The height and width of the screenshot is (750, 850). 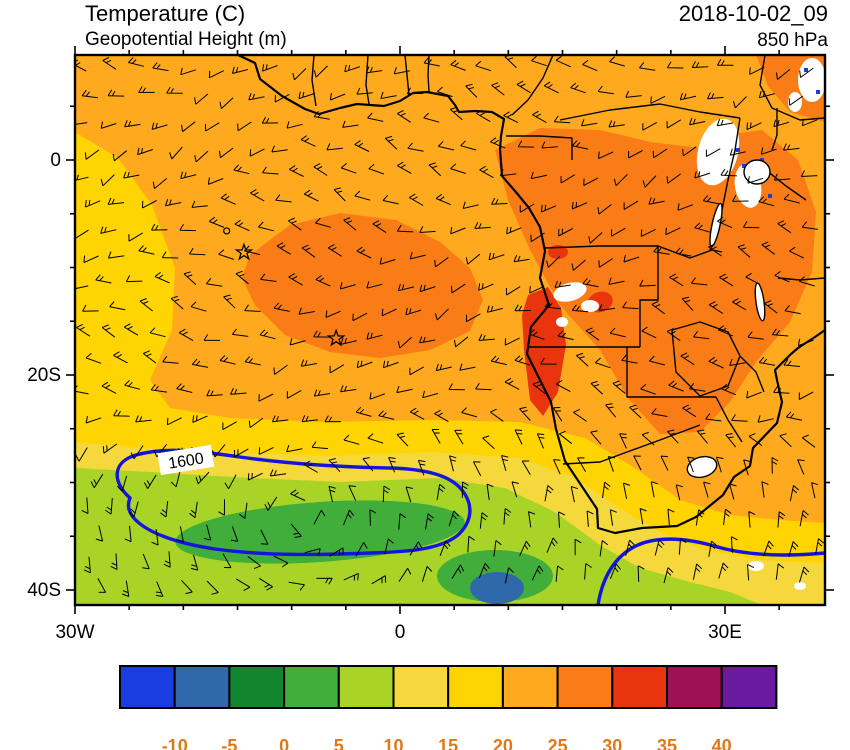 I want to click on plot-subtitle: Geopotential Height (m), so click(x=186, y=39).